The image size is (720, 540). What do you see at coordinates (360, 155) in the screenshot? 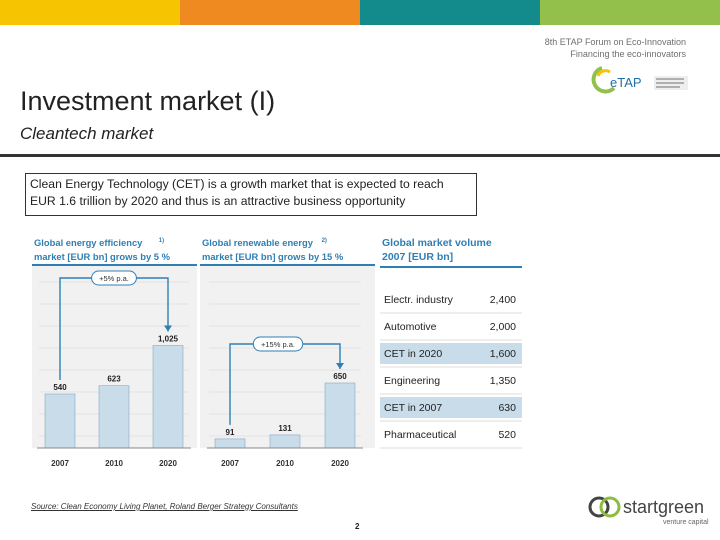
I see `title-divider` at bounding box center [360, 155].